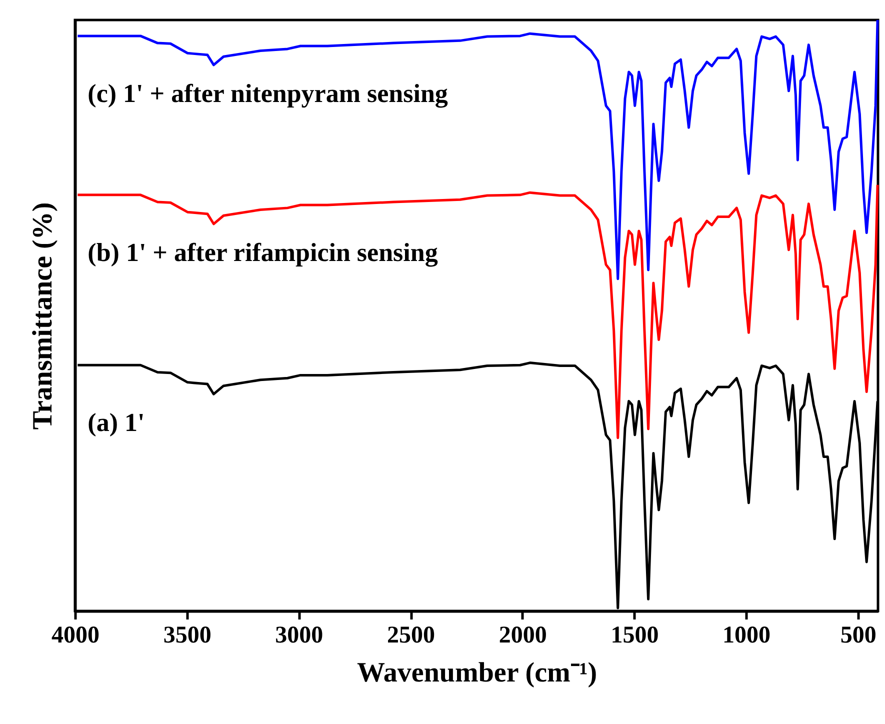 The height and width of the screenshot is (724, 885). What do you see at coordinates (746, 635) in the screenshot?
I see `x-tick-label: 1000` at bounding box center [746, 635].